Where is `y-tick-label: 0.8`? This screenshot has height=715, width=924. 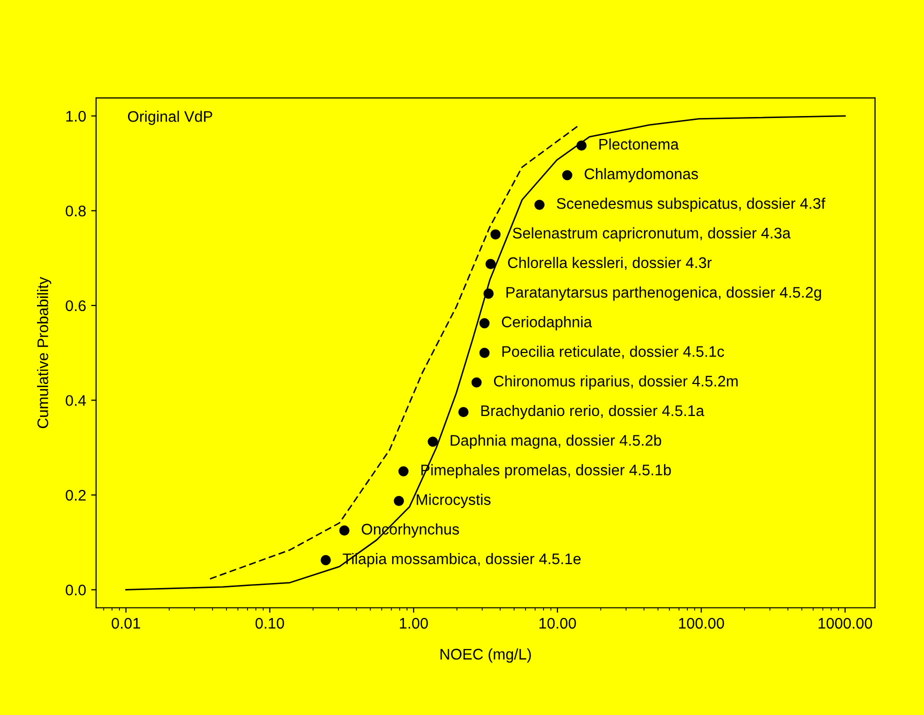
y-tick-label: 0.8 is located at coordinates (76, 211).